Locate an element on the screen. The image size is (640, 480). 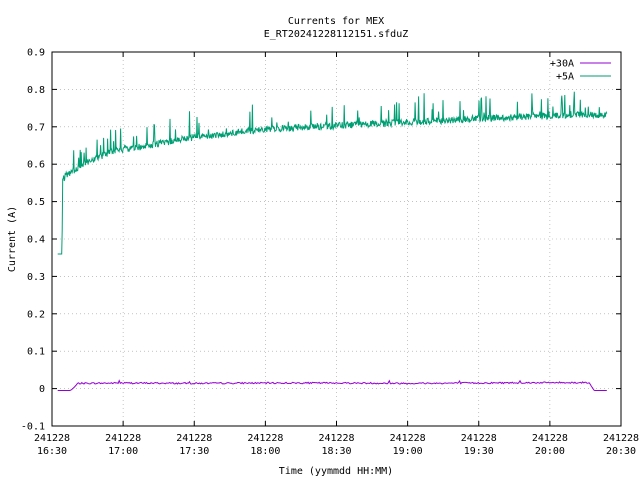
x-axis-label: Time (yymmdd HH:MM) is located at coordinates (336, 471).